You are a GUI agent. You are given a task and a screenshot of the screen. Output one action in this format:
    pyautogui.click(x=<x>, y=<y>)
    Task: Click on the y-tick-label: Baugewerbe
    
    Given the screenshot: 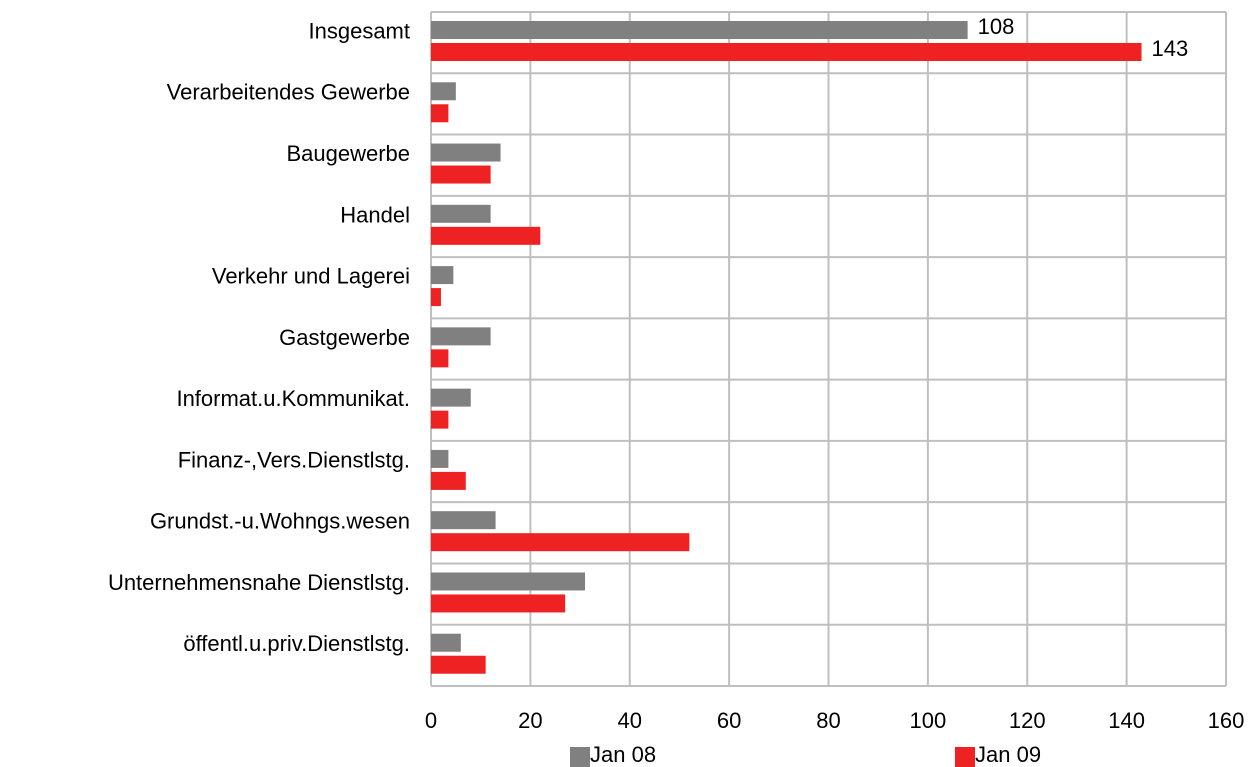 What is the action you would take?
    pyautogui.click(x=348, y=153)
    